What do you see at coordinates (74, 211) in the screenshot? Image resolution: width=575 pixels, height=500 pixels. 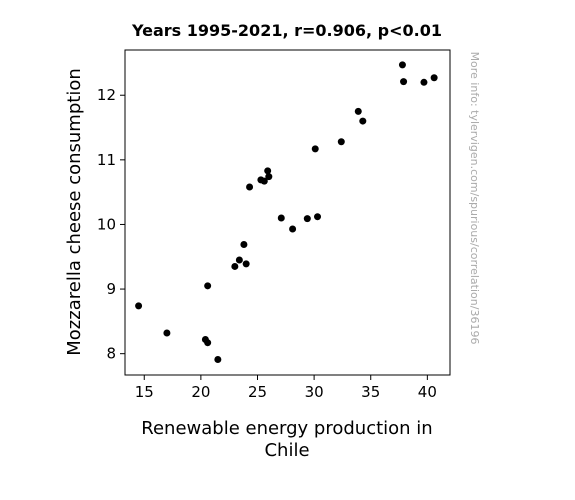 I see `y-axis-label: Mozzarella cheese consumption` at bounding box center [74, 211].